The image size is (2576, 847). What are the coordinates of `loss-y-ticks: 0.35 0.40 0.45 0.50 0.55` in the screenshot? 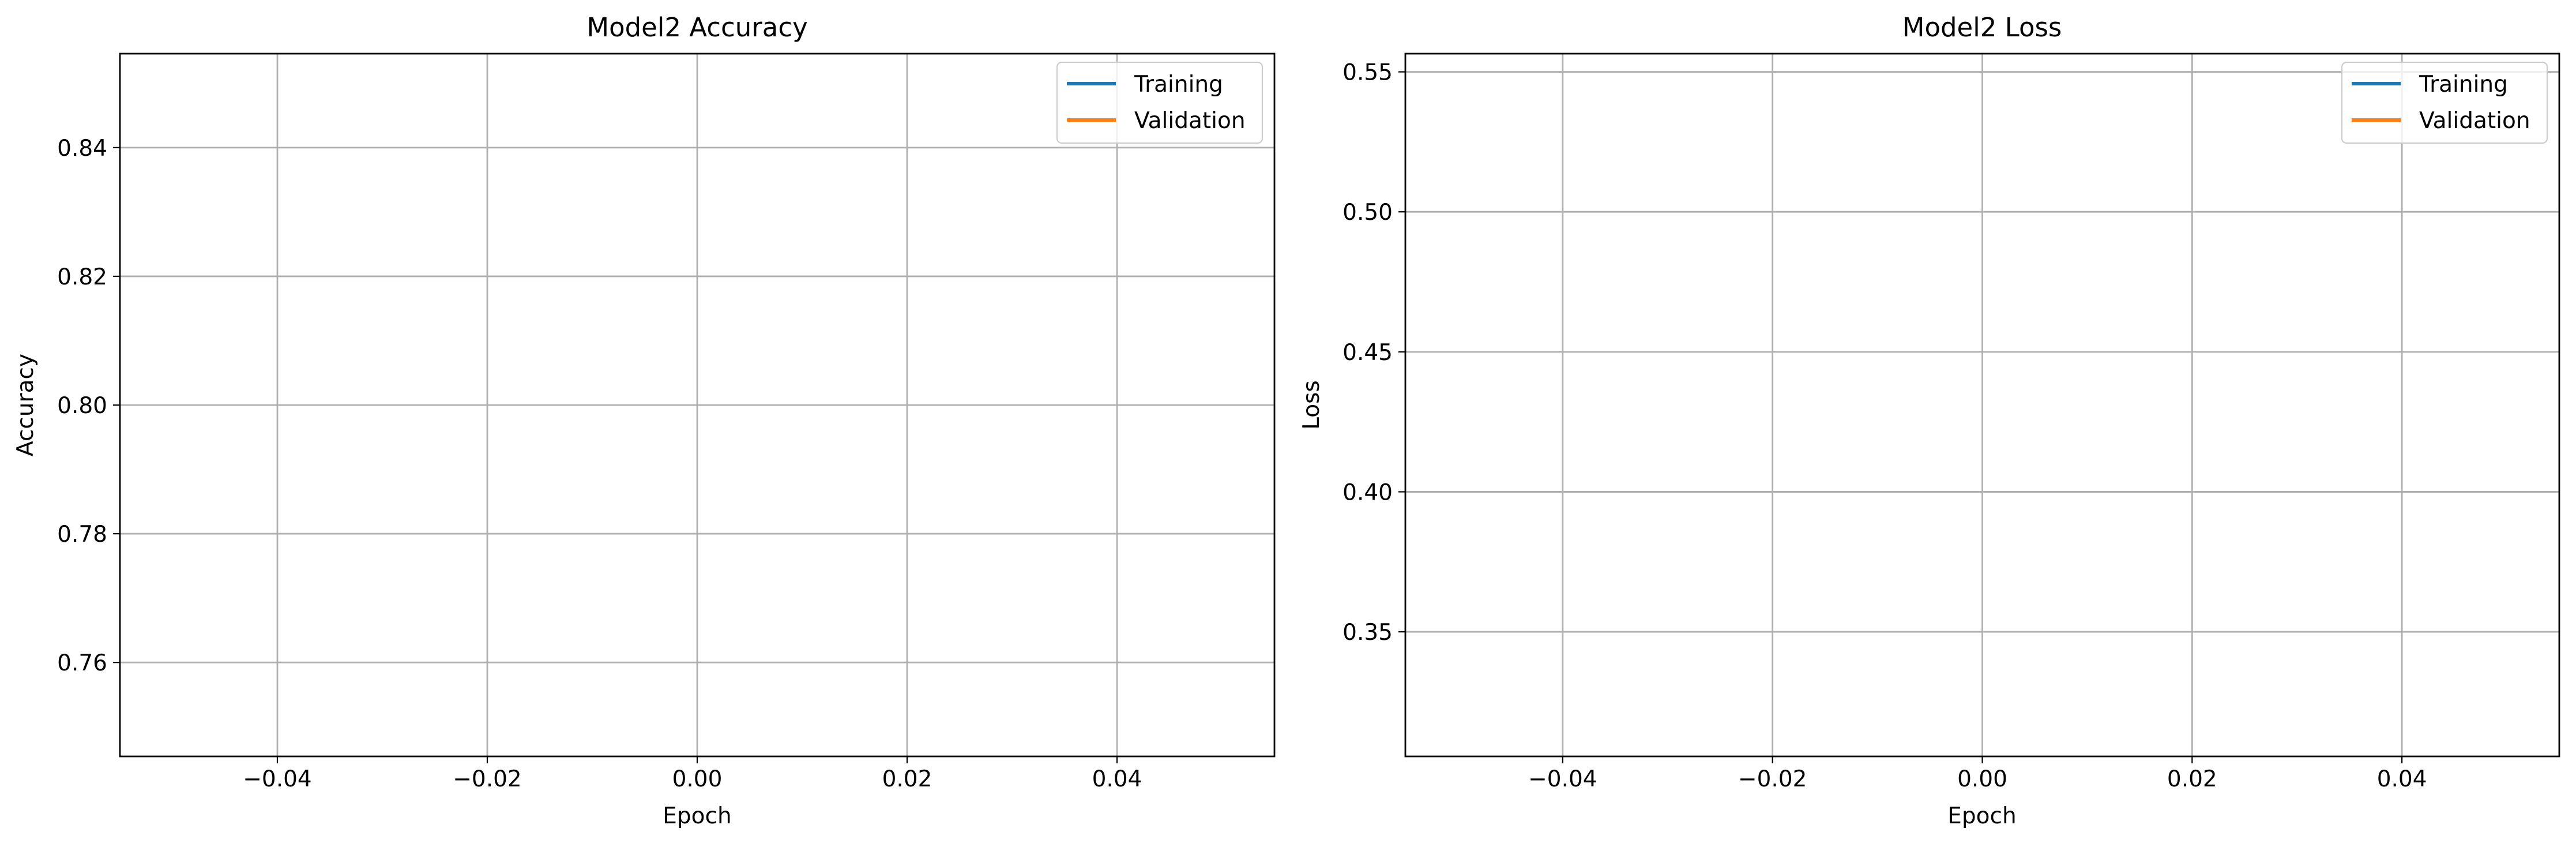 It's located at (1373, 353).